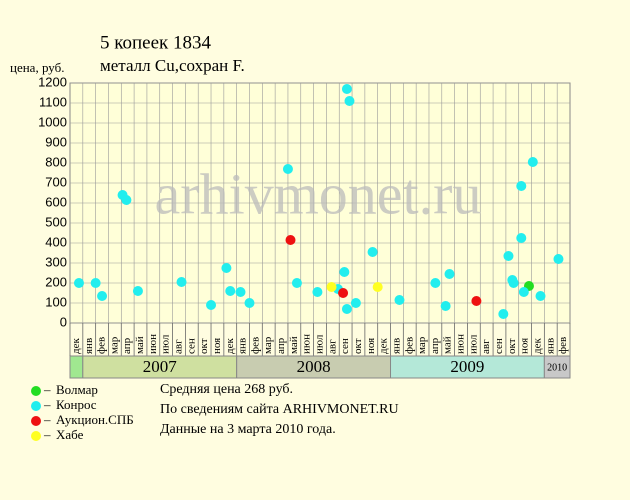 This screenshot has width=630, height=500. I want to click on y-tick-label: 1200, so click(52, 81).